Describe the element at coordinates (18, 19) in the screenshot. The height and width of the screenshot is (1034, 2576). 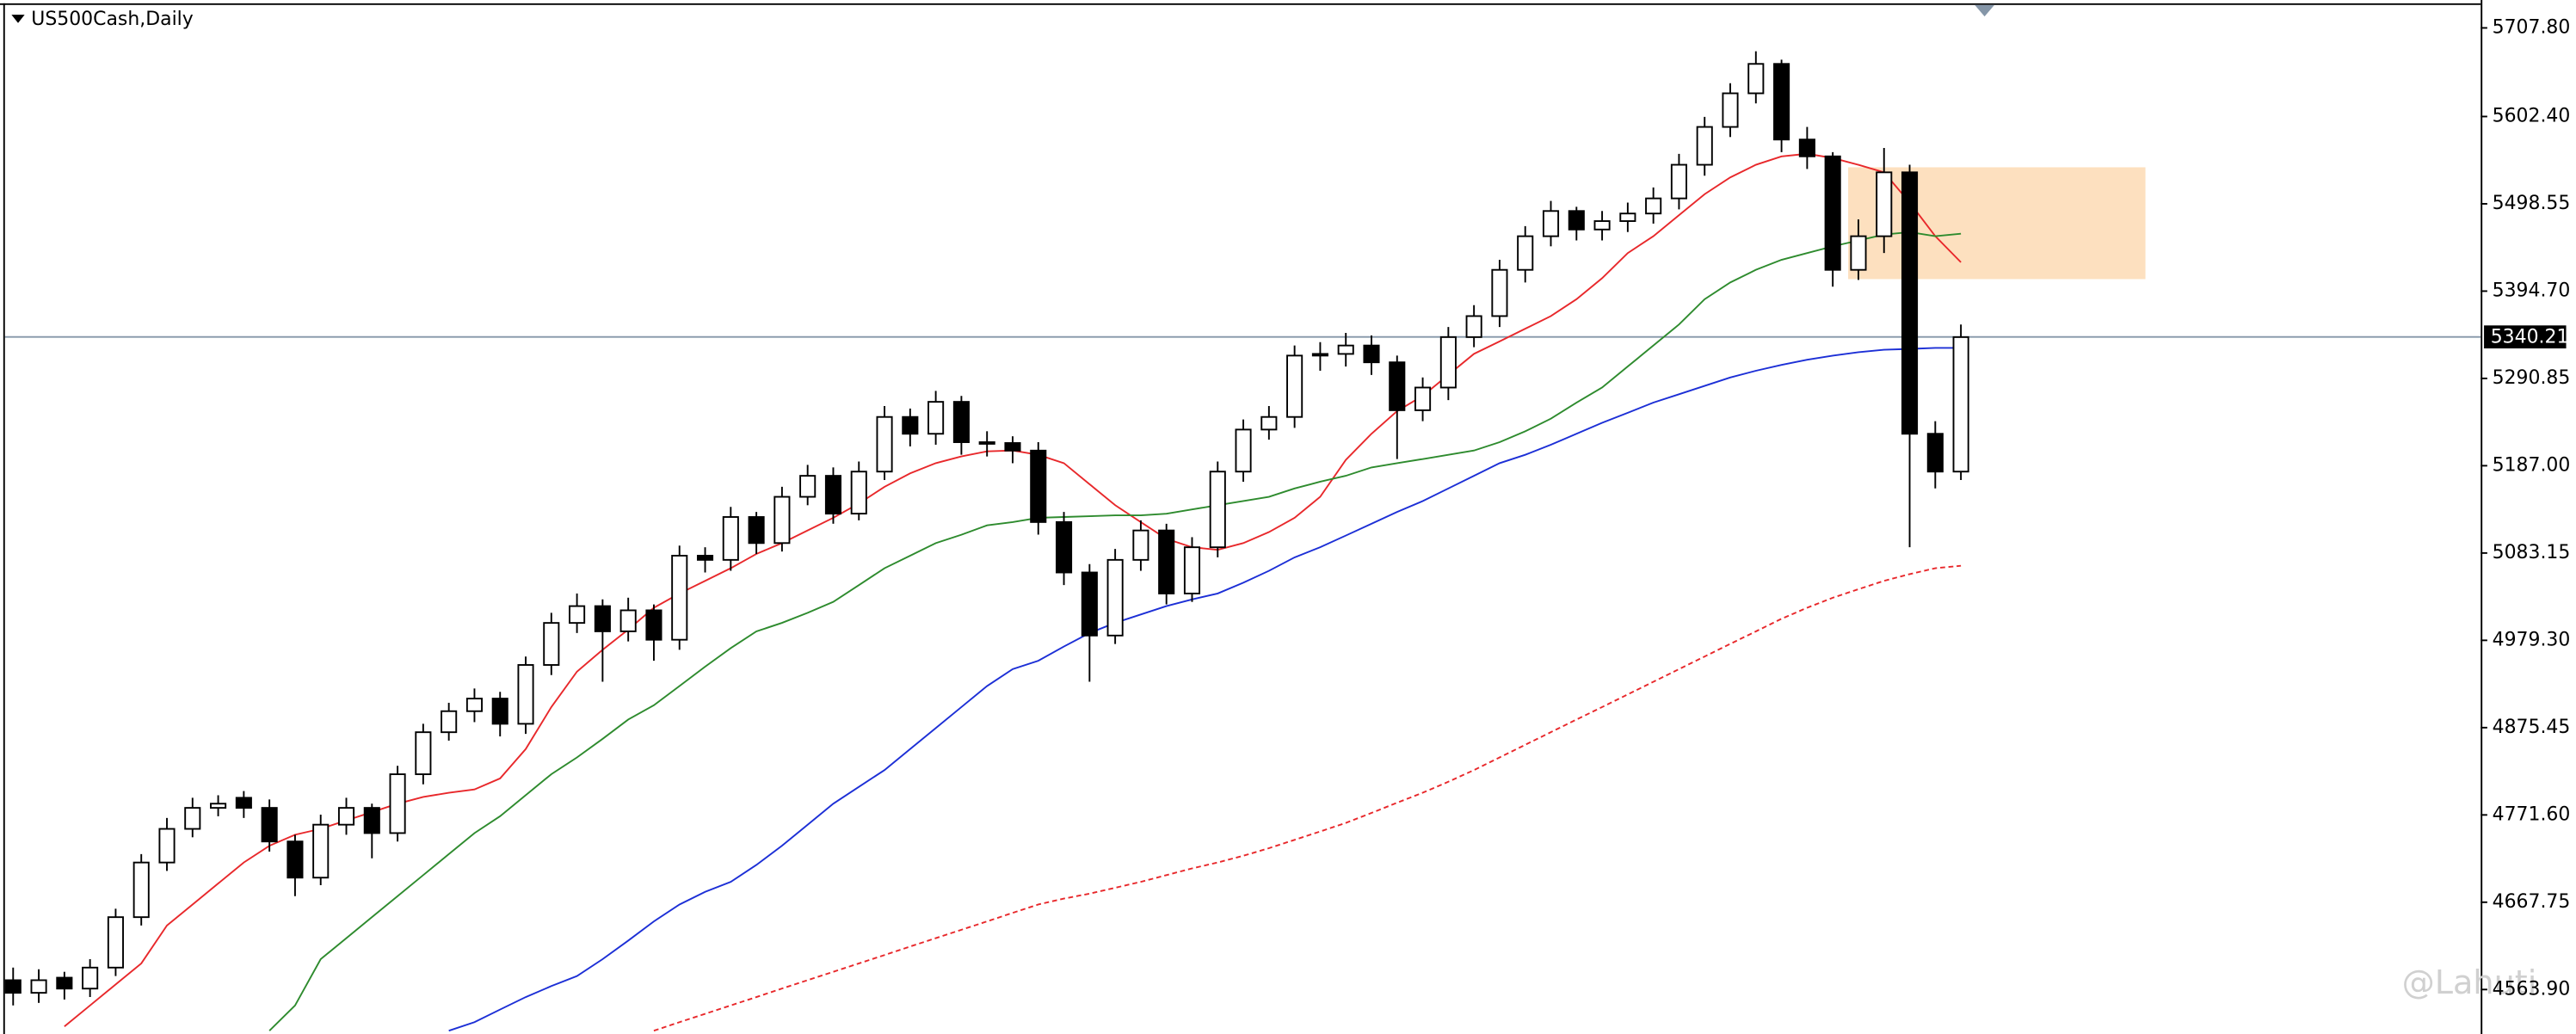
I see `title-arrow` at that location.